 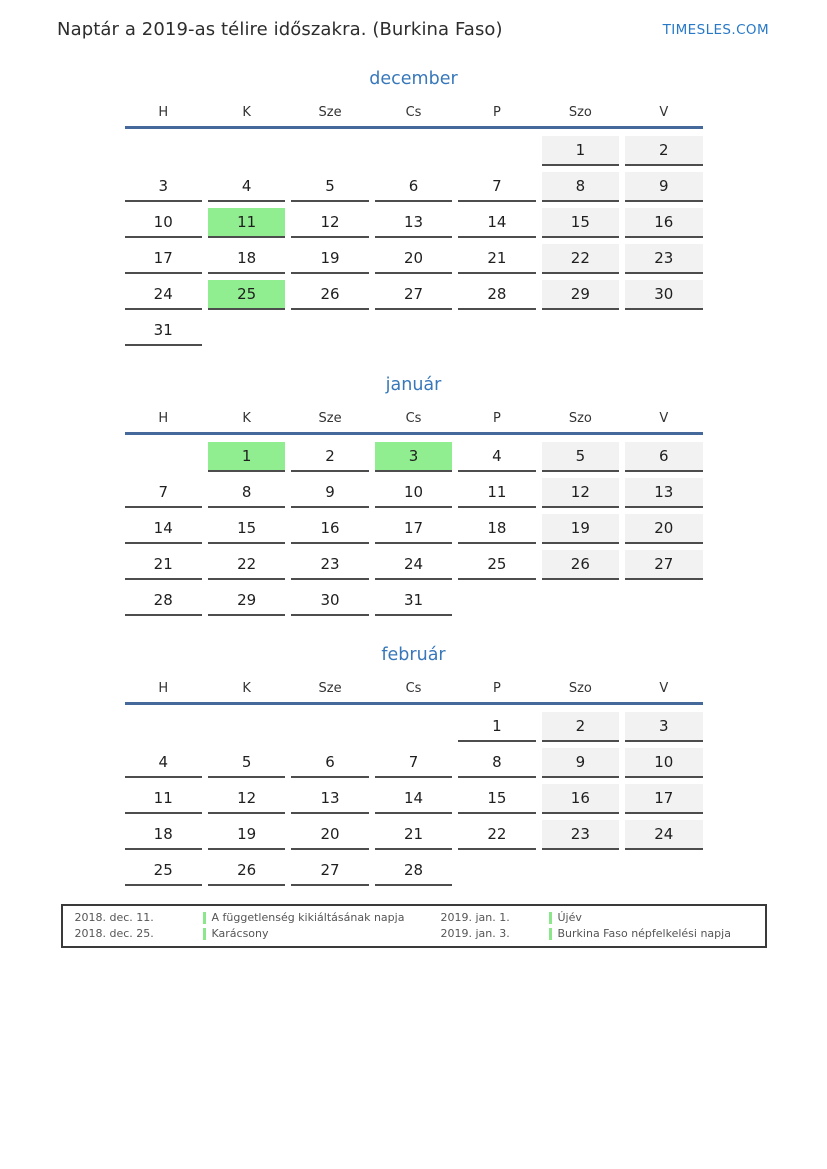 What do you see at coordinates (644, 933) in the screenshot?
I see `legend-holiday-text: Burkina Faso népfelkelési napja` at bounding box center [644, 933].